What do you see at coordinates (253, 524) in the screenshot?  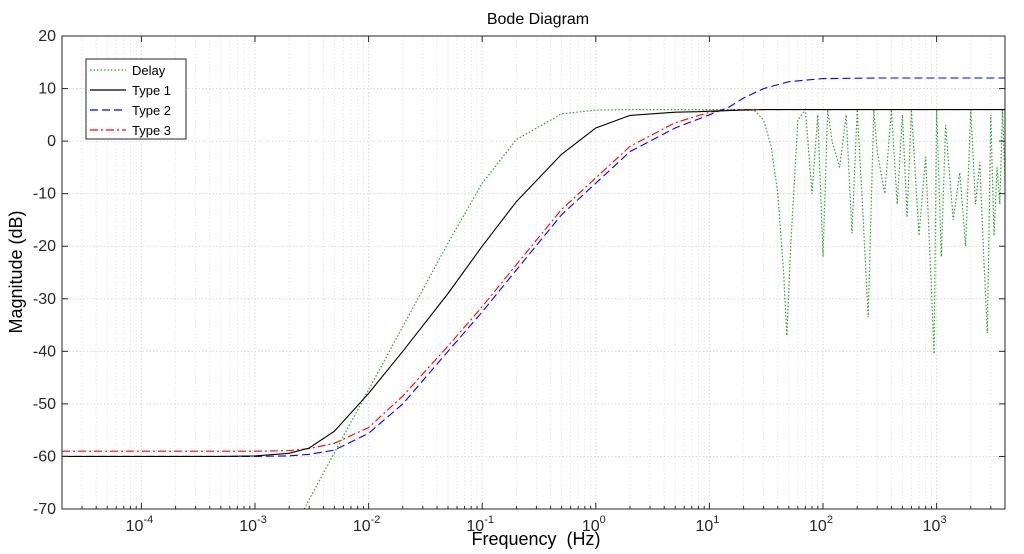 I see `x-tick-label: 10⁻³` at bounding box center [253, 524].